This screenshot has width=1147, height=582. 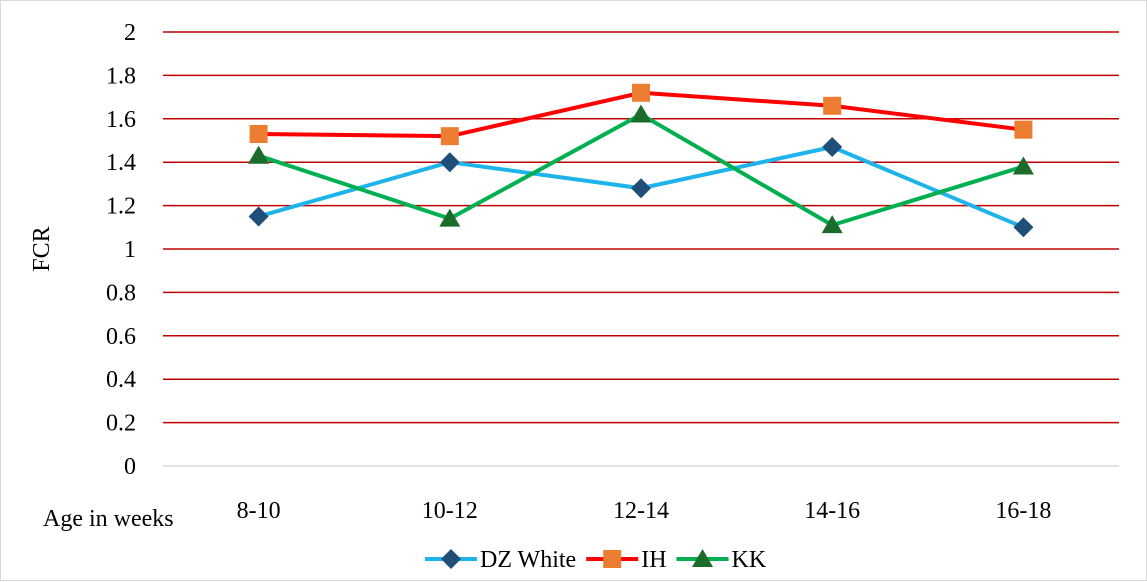 I want to click on x-tick-labels: 8-10 10-12 12-14 14-16 16-18, so click(x=644, y=511).